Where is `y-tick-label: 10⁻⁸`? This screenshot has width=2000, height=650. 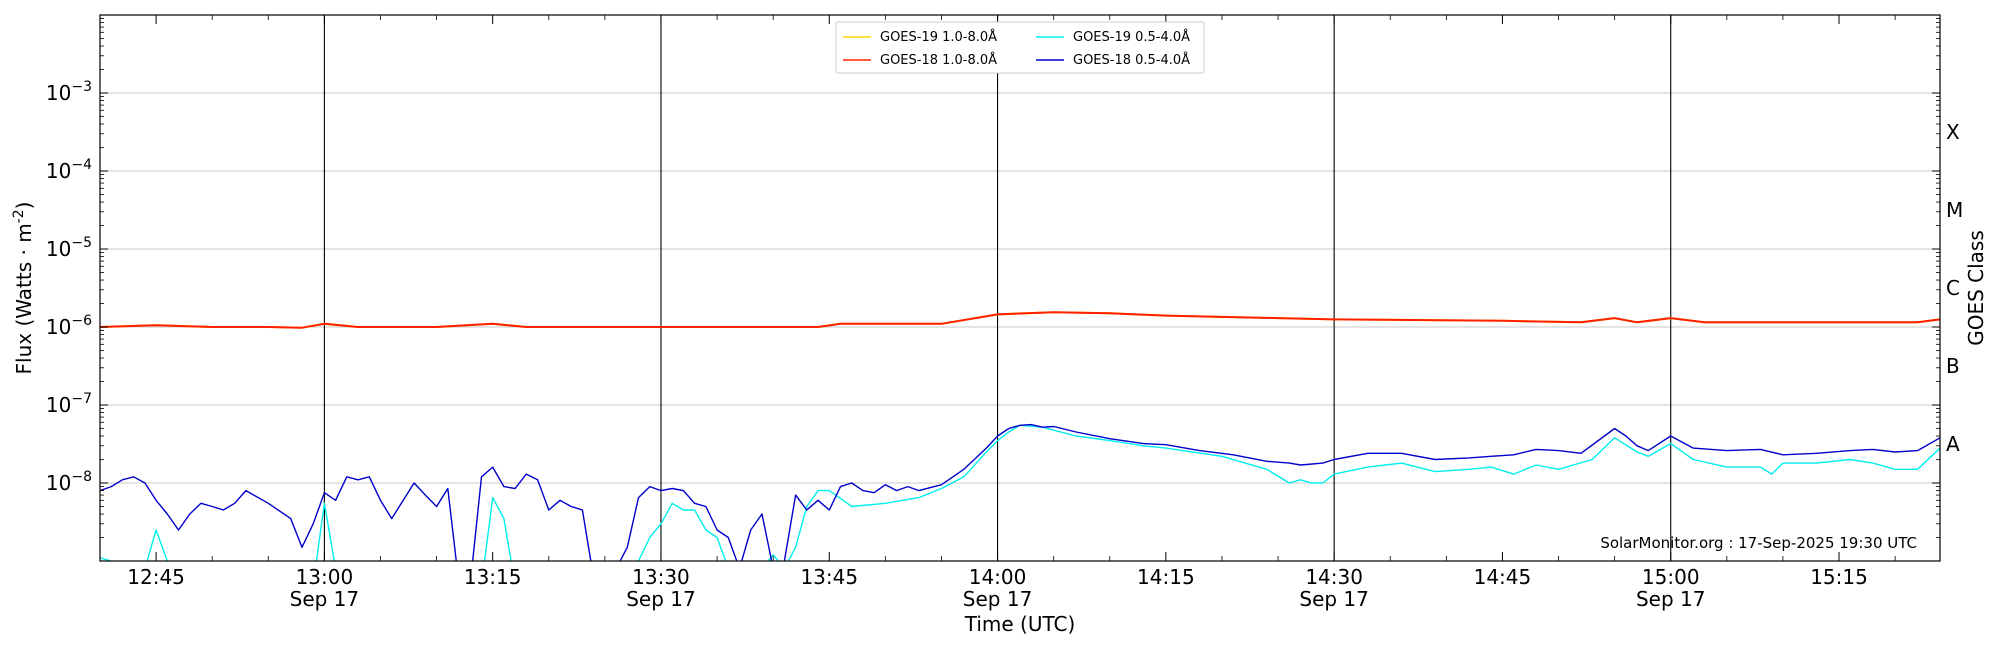 y-tick-label: 10⁻⁸ is located at coordinates (69, 482).